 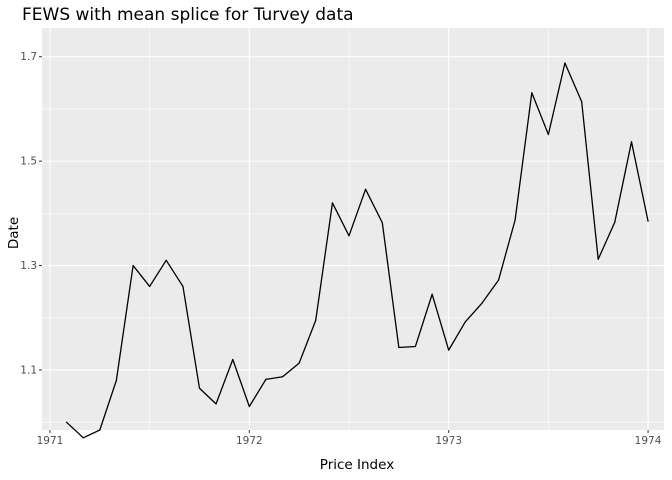 What do you see at coordinates (648, 441) in the screenshot?
I see `x-tick-label: 1974` at bounding box center [648, 441].